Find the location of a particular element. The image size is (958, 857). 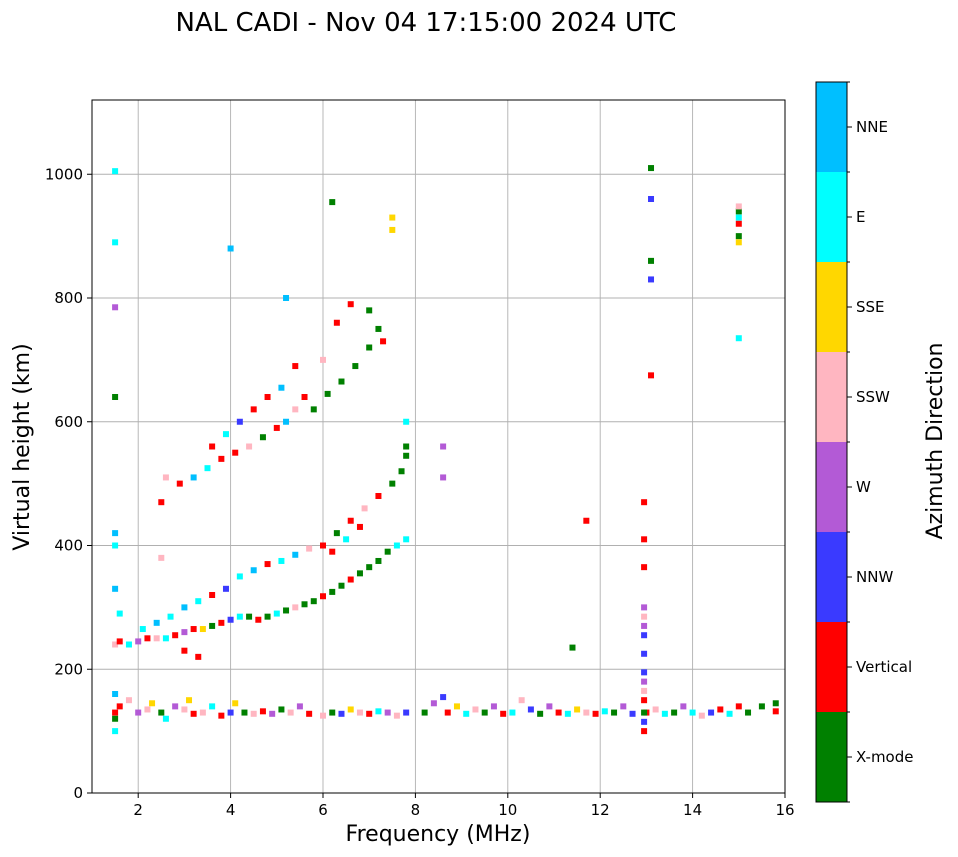

x-tick-label: 4 is located at coordinates (231, 810).